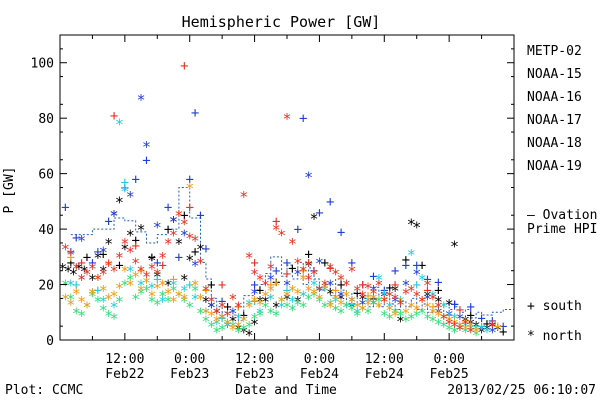 The width and height of the screenshot is (600, 400). I want to click on x-tick-date-label: Feb23, so click(254, 374).